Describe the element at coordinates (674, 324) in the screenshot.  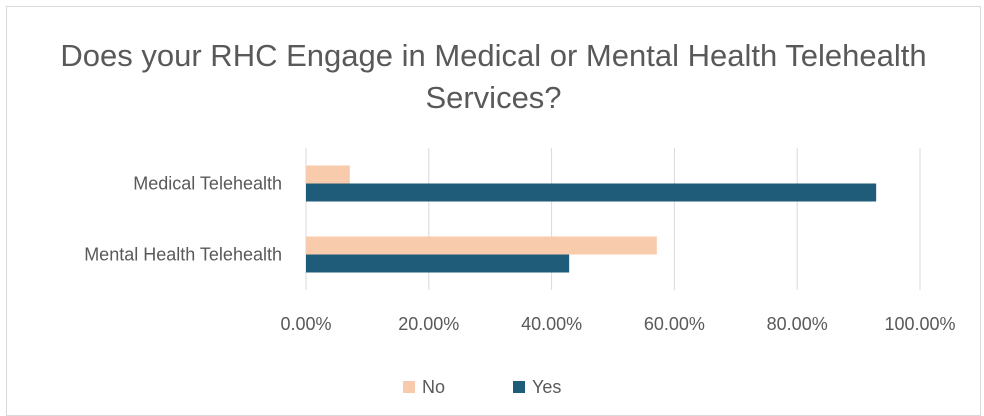
I see `x-tick-label: 60.00%` at that location.